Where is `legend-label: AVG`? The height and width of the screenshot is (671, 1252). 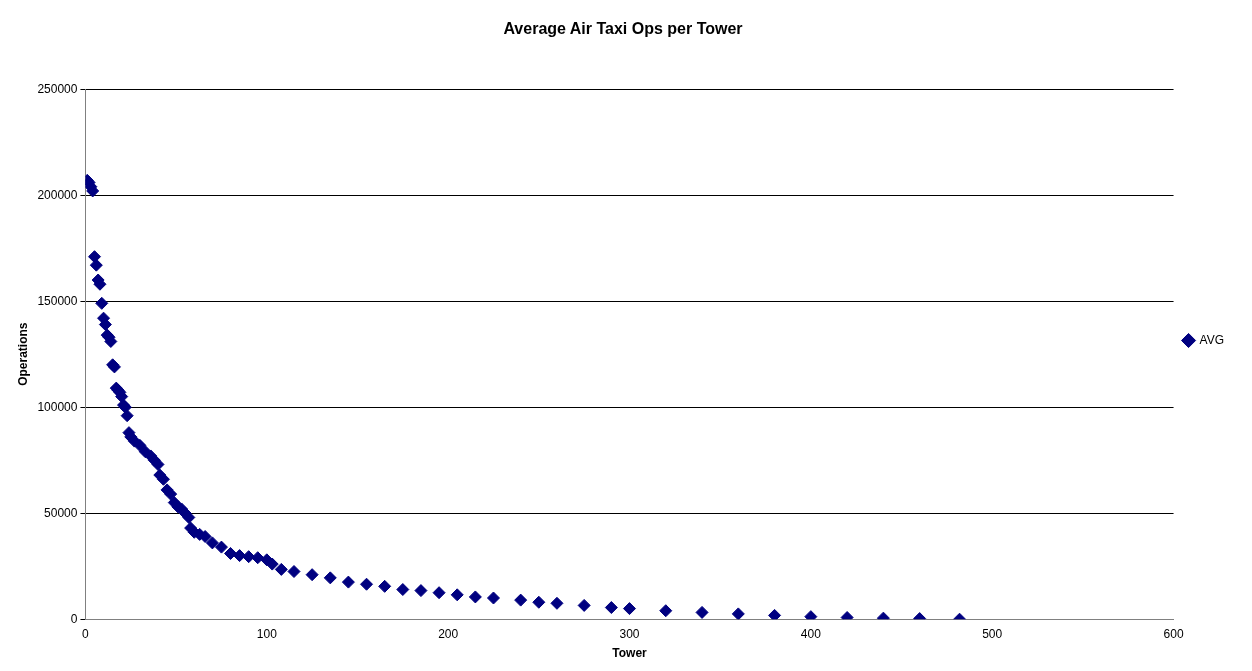 legend-label: AVG is located at coordinates (1211, 339).